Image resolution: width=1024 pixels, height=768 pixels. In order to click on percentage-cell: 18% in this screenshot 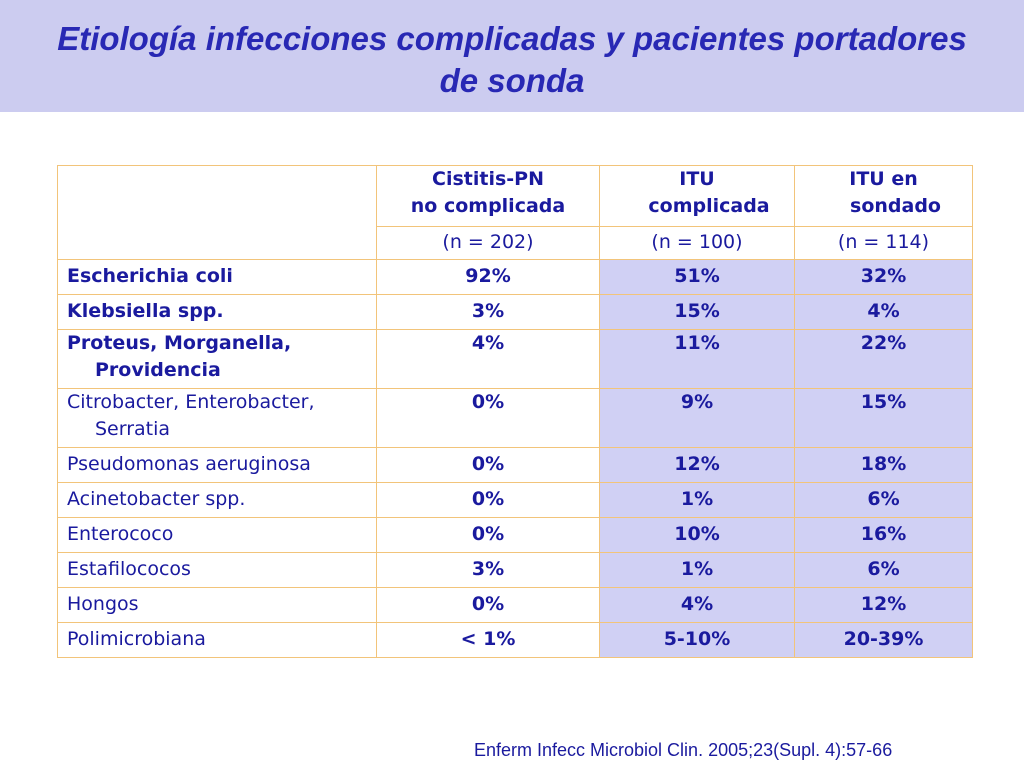, I will do `click(883, 465)`.